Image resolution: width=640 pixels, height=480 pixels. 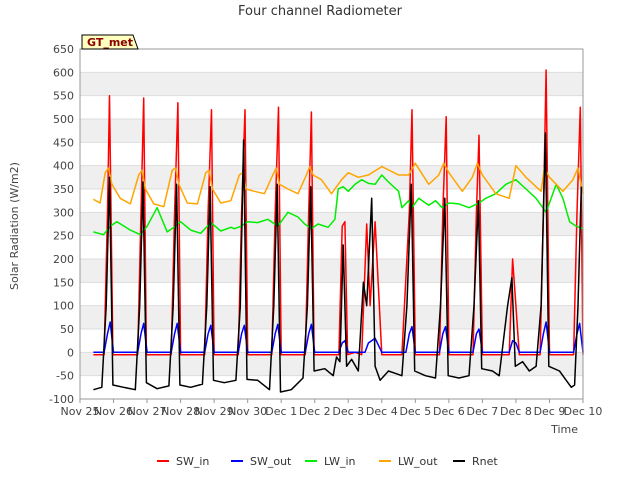 I want to click on series-lw-out, so click(x=338, y=185).